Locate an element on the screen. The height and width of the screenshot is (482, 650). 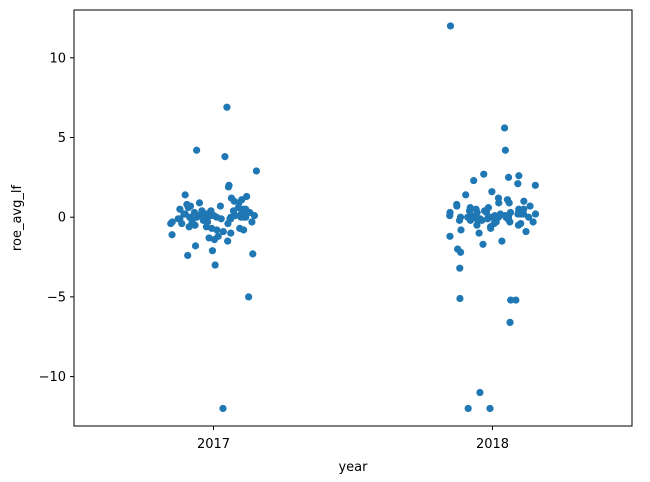
y-tick-label: −10 is located at coordinates (52, 377).